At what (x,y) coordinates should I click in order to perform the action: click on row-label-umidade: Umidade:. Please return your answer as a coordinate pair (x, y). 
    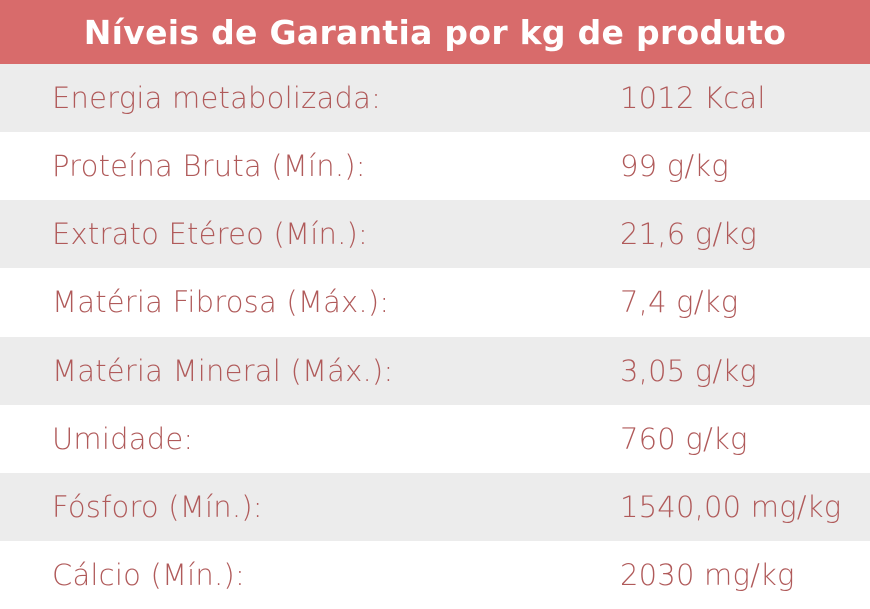
    Looking at the image, I should click on (123, 438).